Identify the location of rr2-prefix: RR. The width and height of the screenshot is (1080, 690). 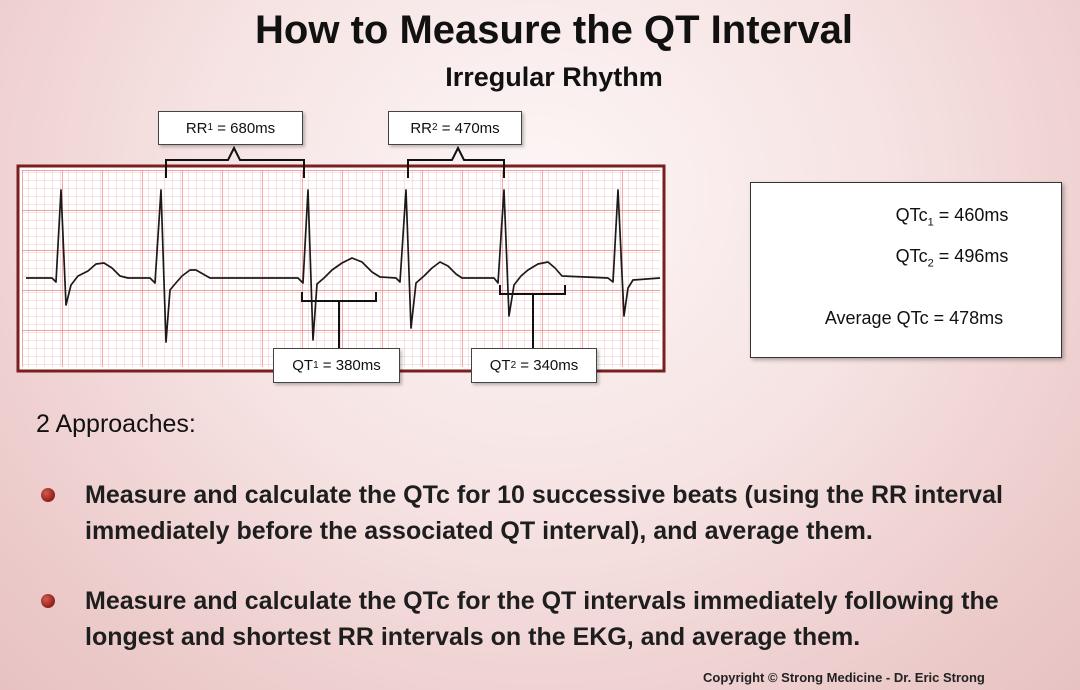
(421, 128).